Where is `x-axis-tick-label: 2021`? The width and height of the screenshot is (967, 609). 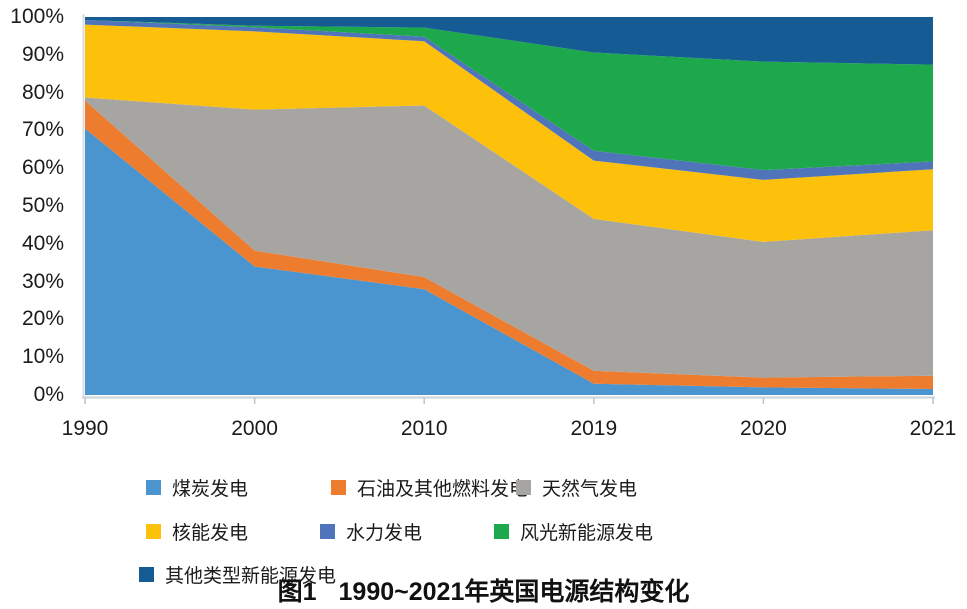
x-axis-tick-label: 2021 is located at coordinates (933, 428).